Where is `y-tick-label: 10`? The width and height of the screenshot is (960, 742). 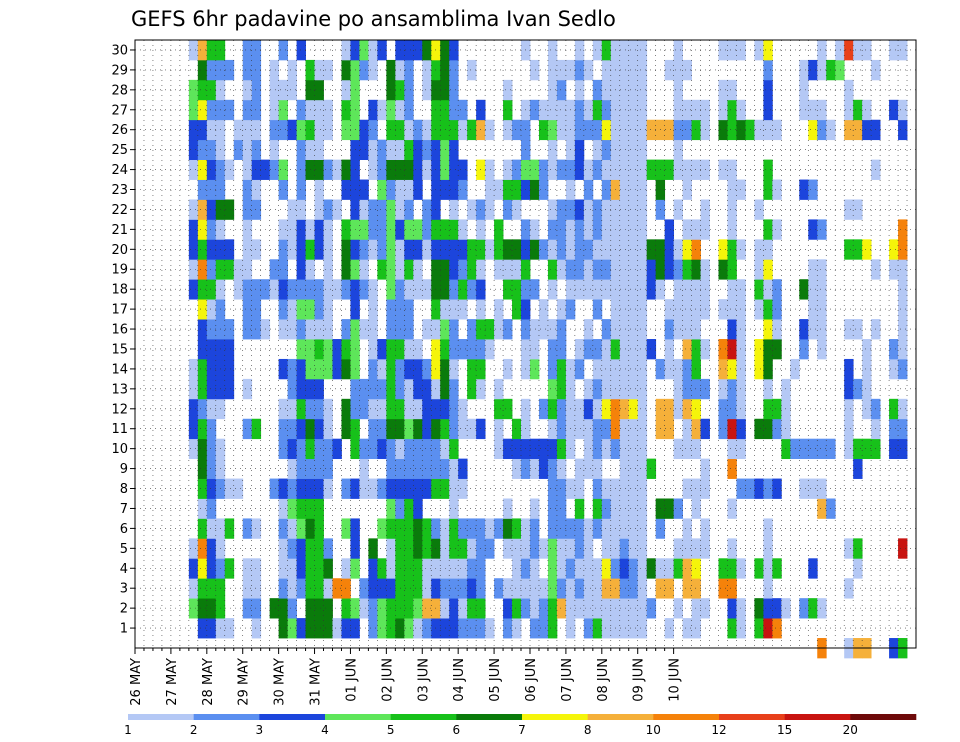 y-tick-label: 10 is located at coordinates (119, 449).